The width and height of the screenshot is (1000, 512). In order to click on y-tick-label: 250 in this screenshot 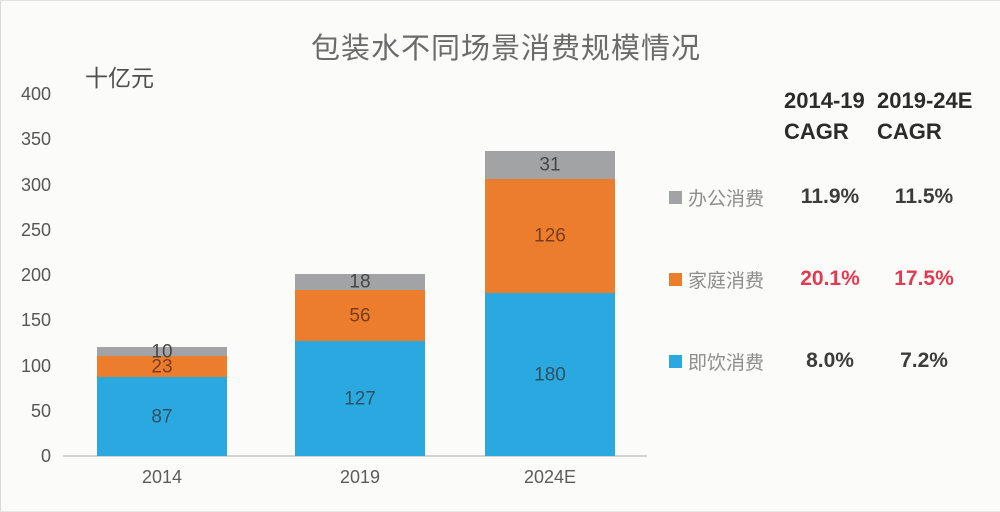, I will do `click(35, 229)`.